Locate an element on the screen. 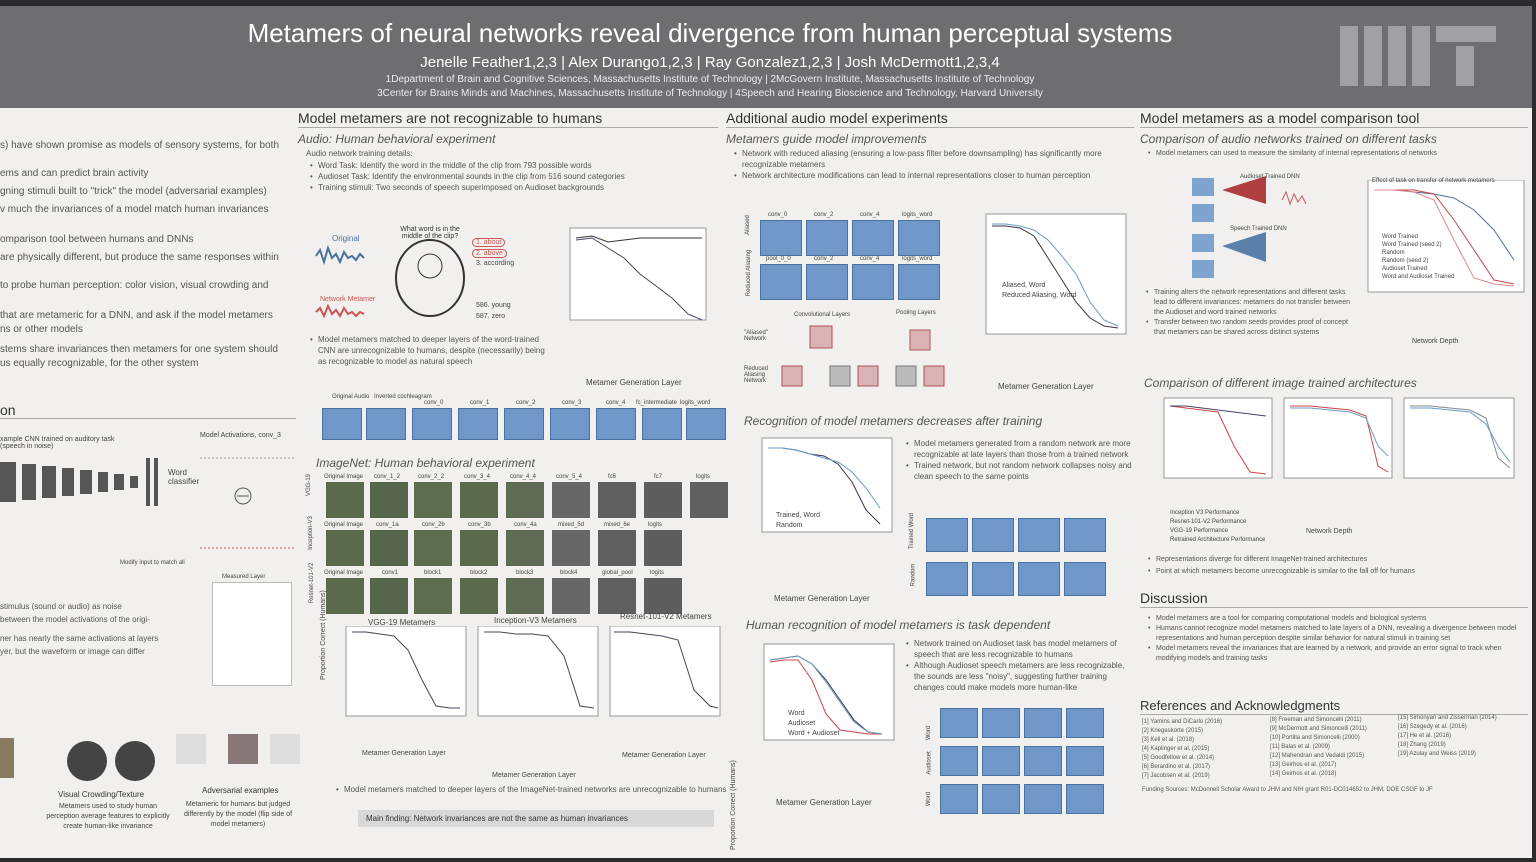 The image size is (1536, 862). net-label: Inception-V3 is located at coordinates (310, 533).